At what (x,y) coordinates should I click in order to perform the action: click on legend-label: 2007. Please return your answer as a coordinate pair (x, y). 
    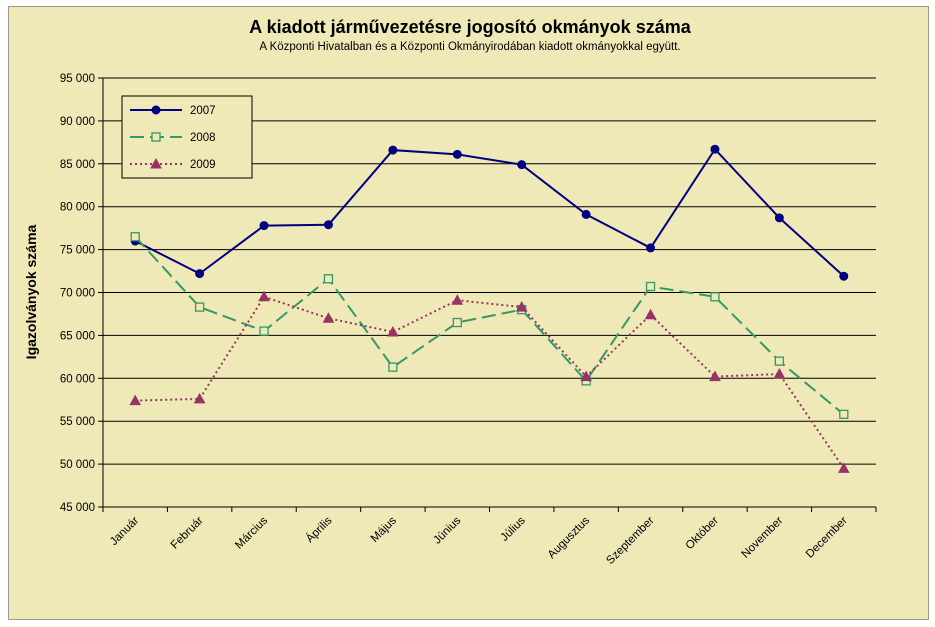
    Looking at the image, I should click on (203, 111).